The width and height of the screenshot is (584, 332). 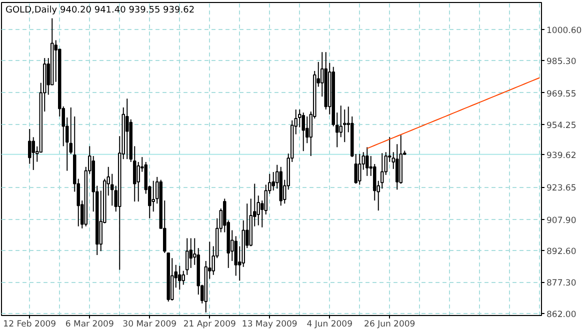 What do you see at coordinates (270, 325) in the screenshot?
I see `x-tick-label: 13 May 2009` at bounding box center [270, 325].